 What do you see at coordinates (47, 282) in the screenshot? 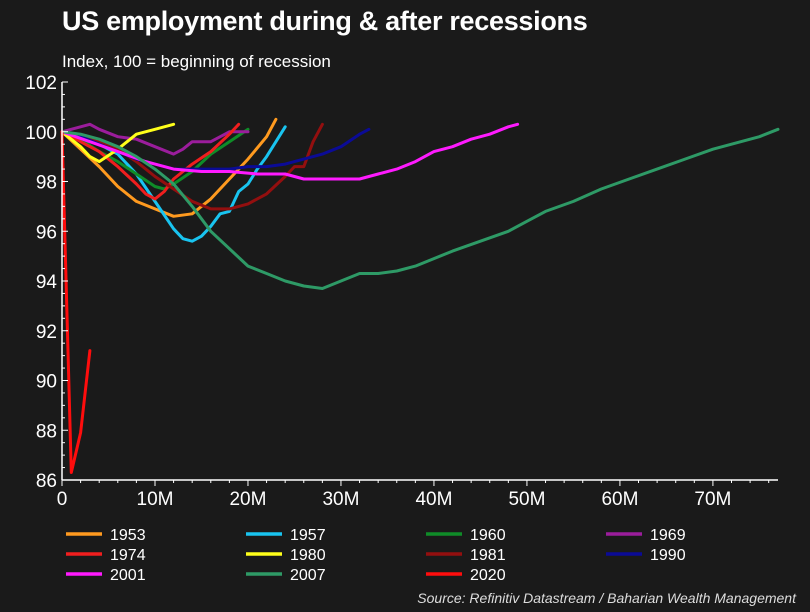
I see `y-tick-label: 94` at bounding box center [47, 282].